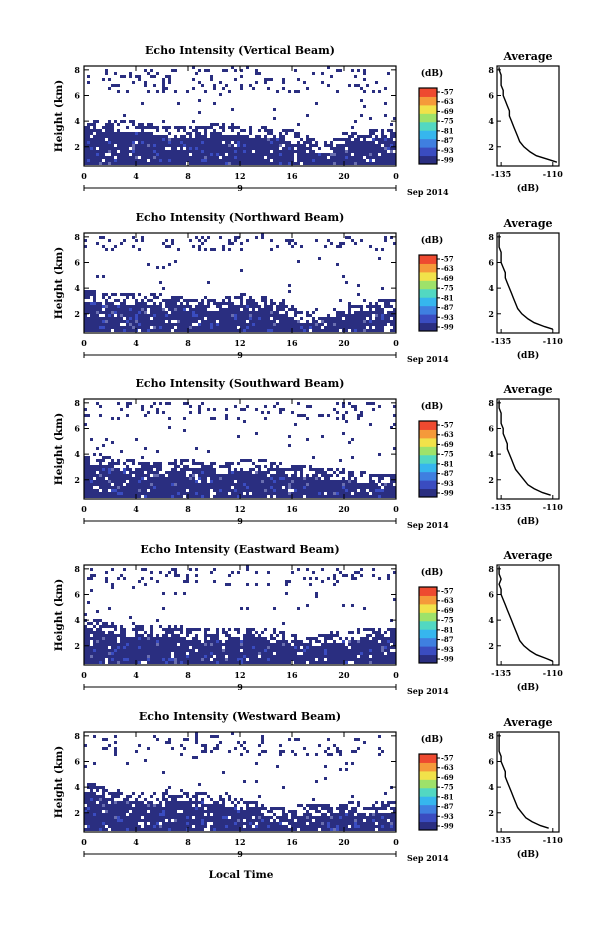 This screenshot has height=929, width=613. I want to click on colorbar-band, so click(428, 442).